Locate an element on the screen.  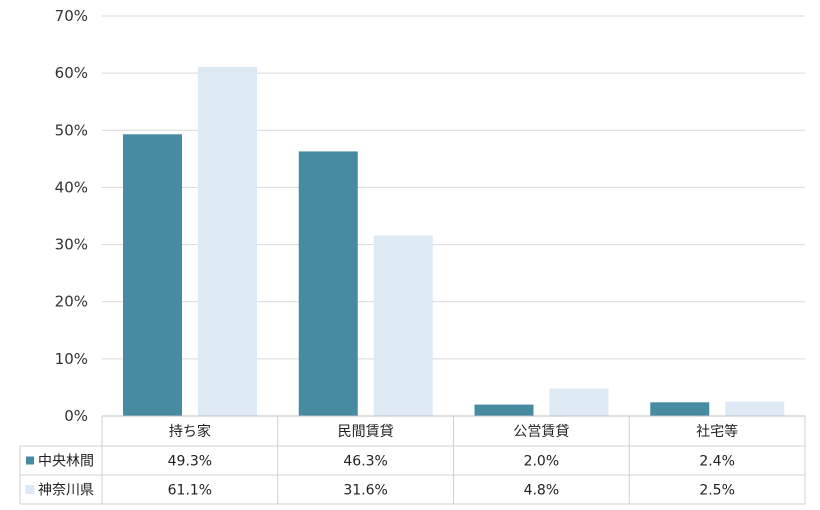
data-label: 31.6% is located at coordinates (365, 491).